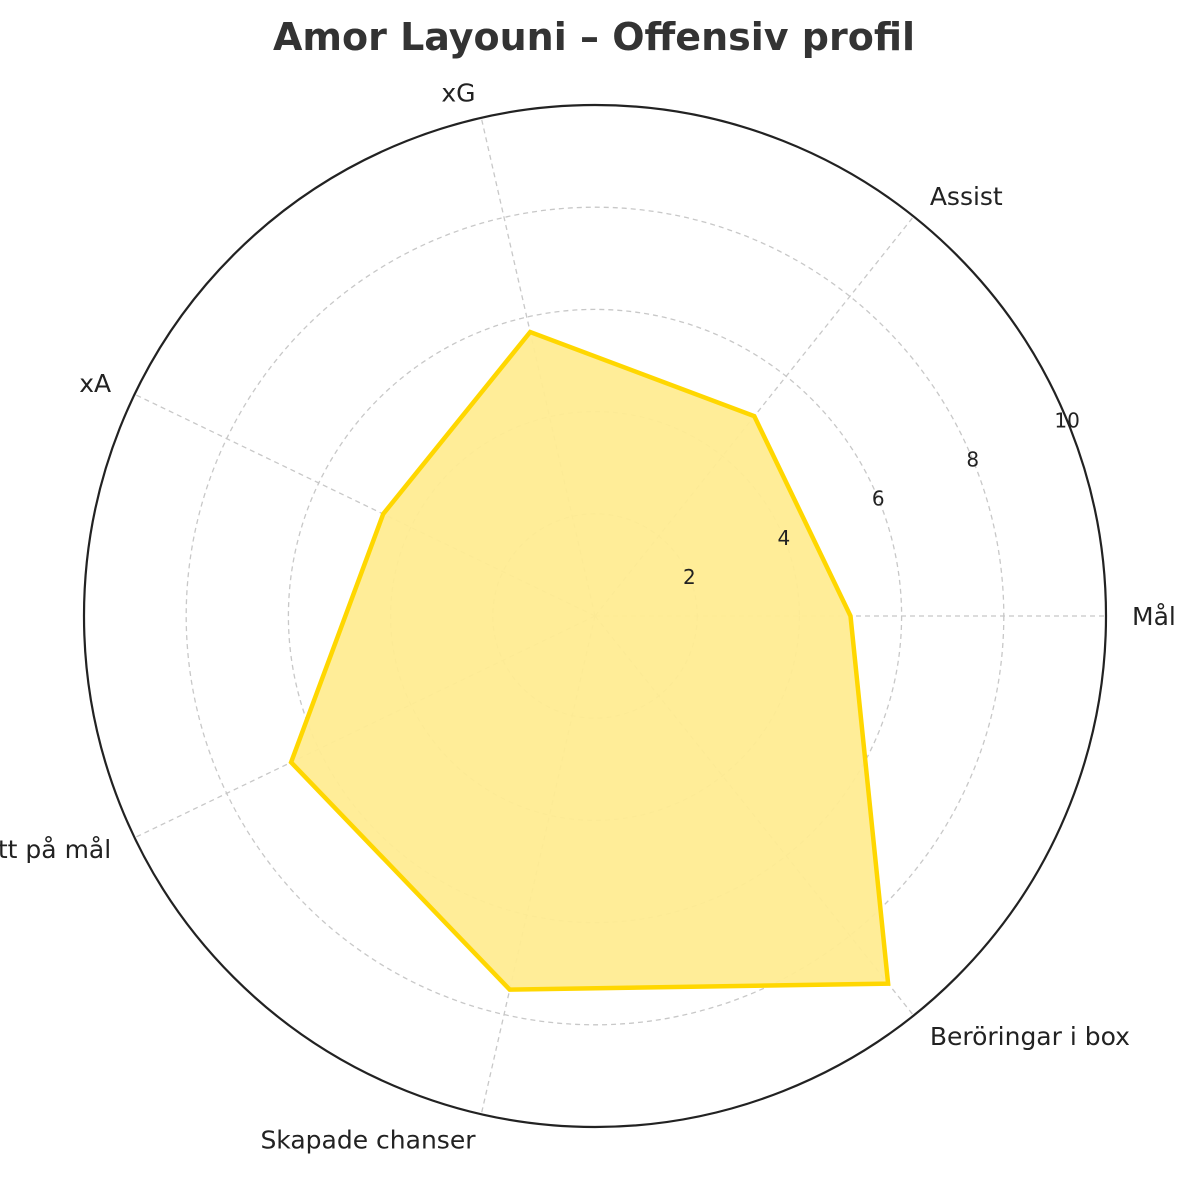 The width and height of the screenshot is (1180, 1178). I want to click on chart-title: Amor Layouni – Offensiv profil, so click(594, 37).